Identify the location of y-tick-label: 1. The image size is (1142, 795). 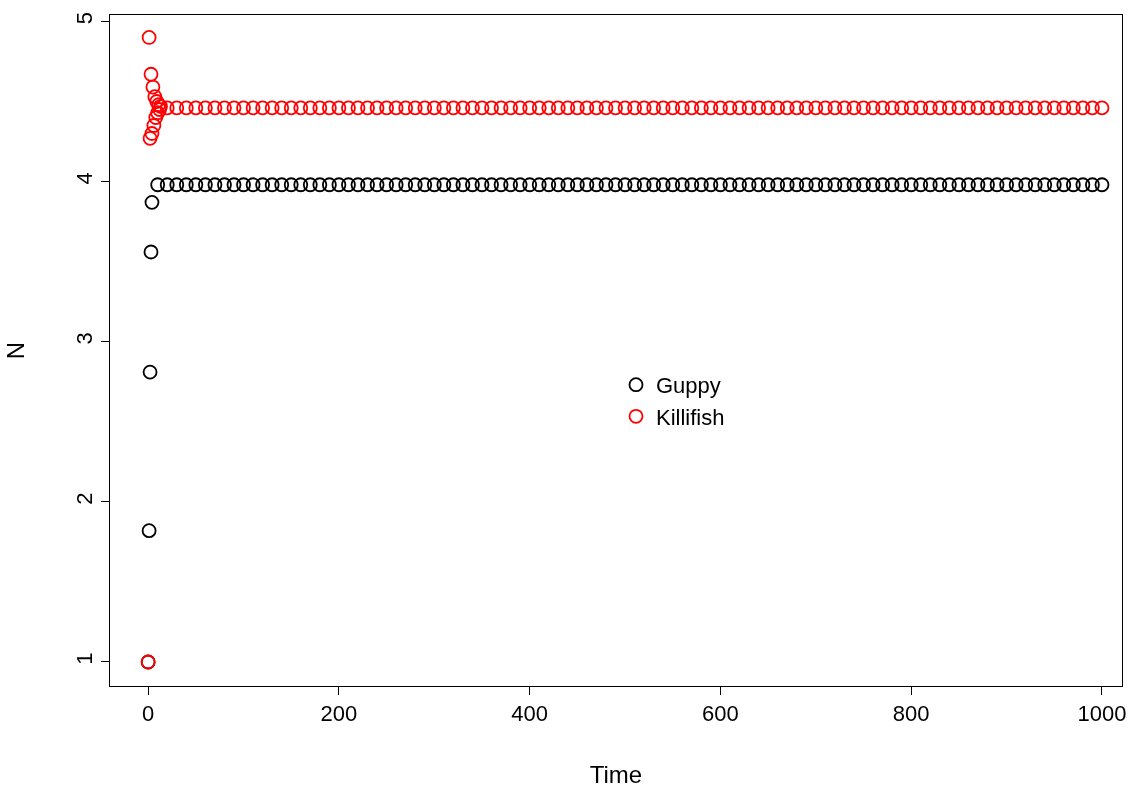
(85, 658).